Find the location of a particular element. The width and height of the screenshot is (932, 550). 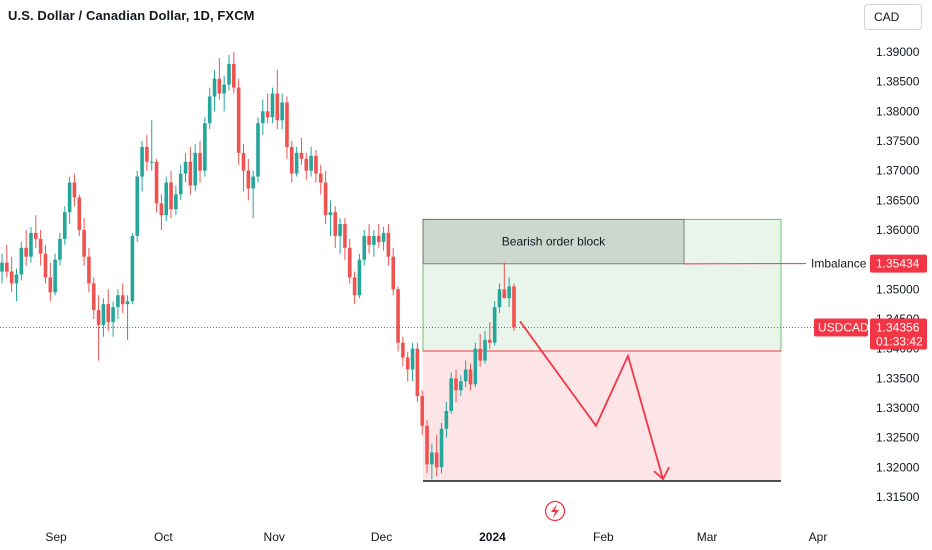

y-tick-label: 1.39000 is located at coordinates (898, 52).